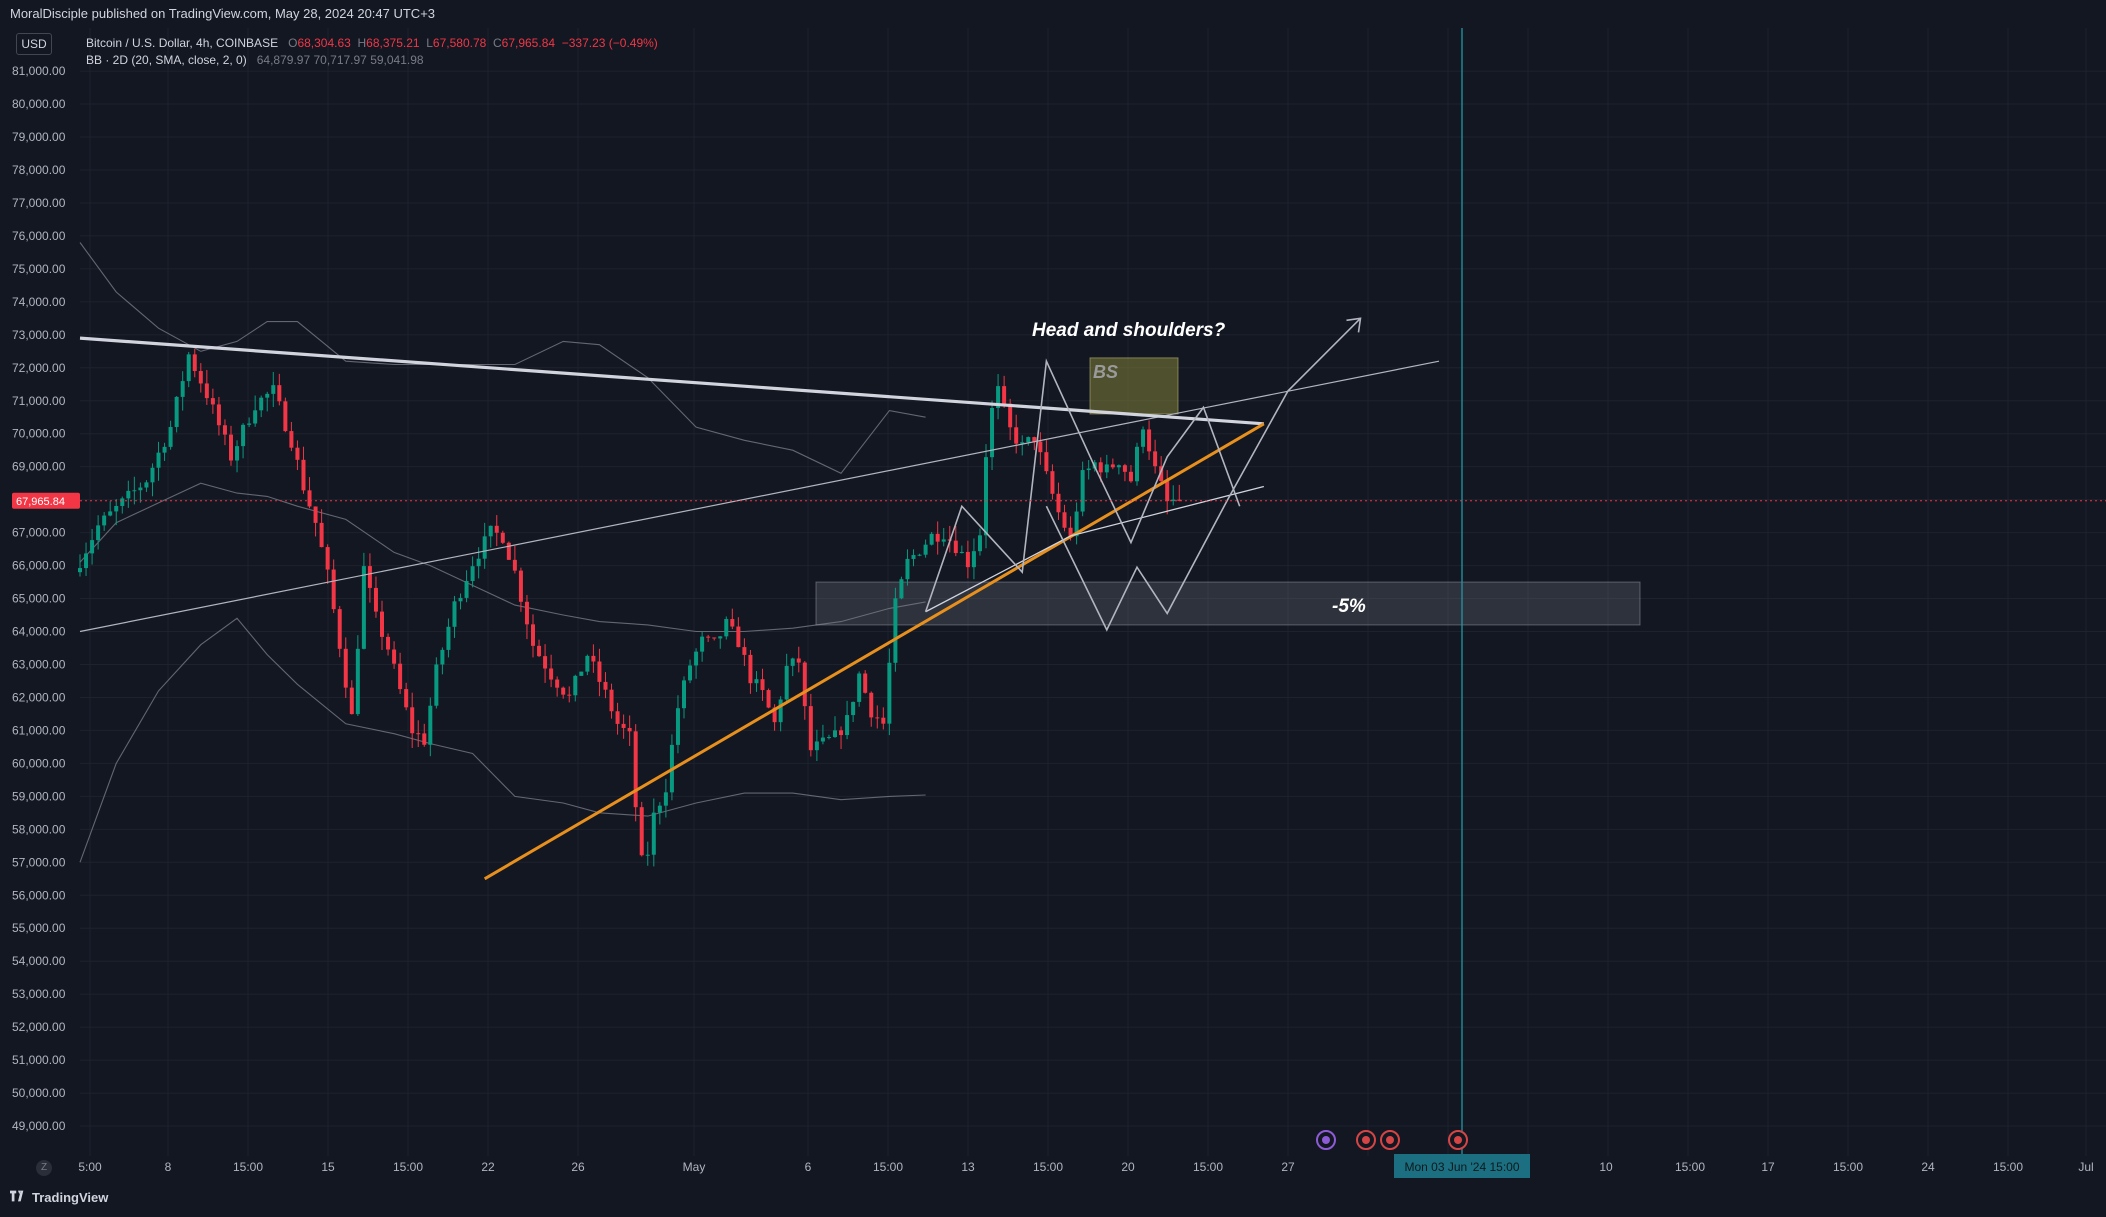 The height and width of the screenshot is (1217, 2106). I want to click on demand-zone, so click(1228, 603).